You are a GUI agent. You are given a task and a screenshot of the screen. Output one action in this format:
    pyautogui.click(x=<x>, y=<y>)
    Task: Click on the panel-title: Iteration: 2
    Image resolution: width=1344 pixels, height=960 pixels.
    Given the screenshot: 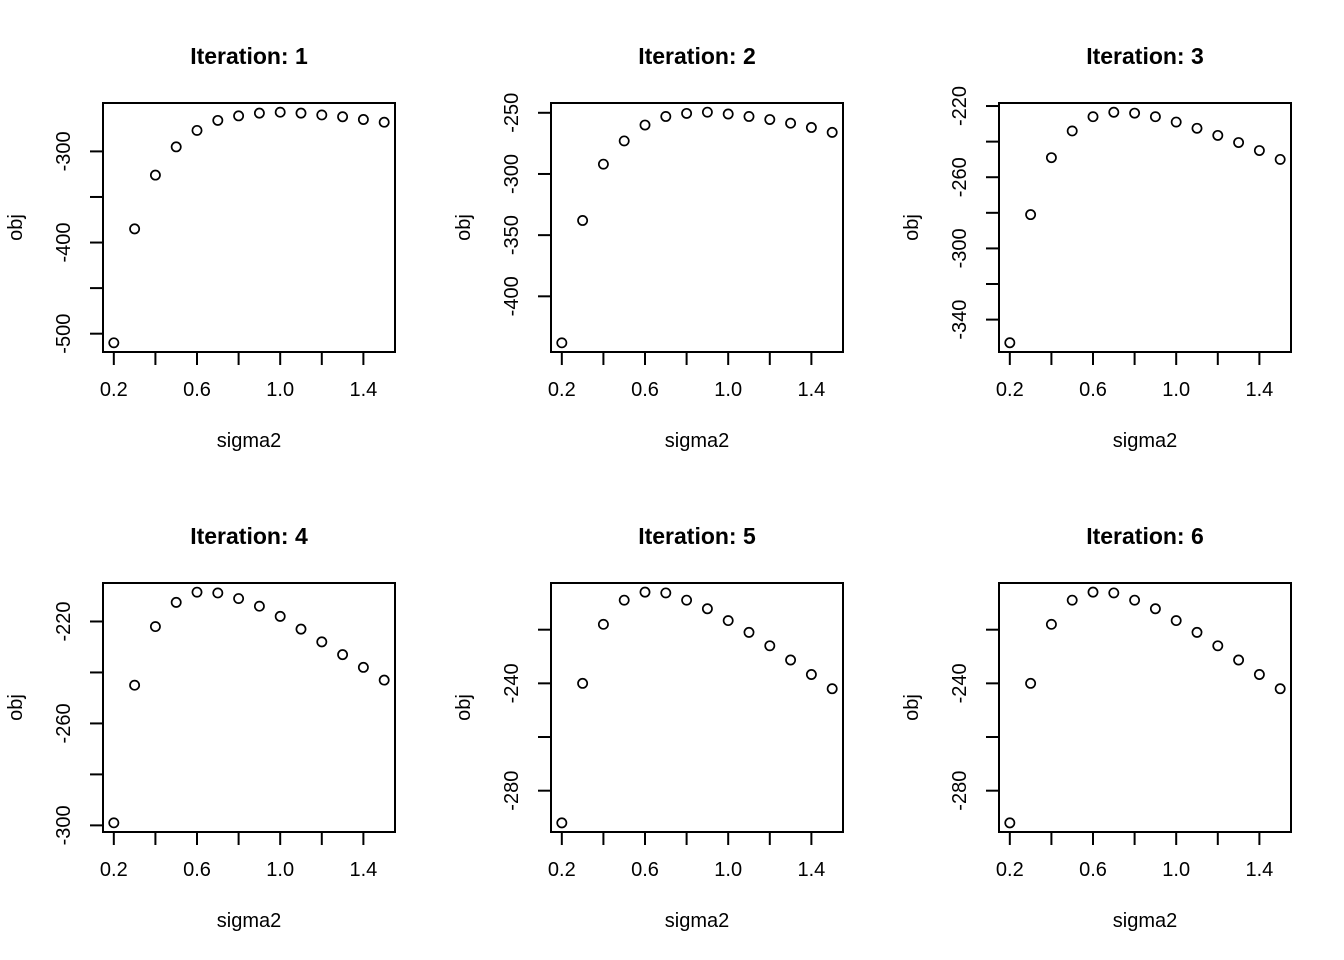 What is the action you would take?
    pyautogui.click(x=697, y=56)
    